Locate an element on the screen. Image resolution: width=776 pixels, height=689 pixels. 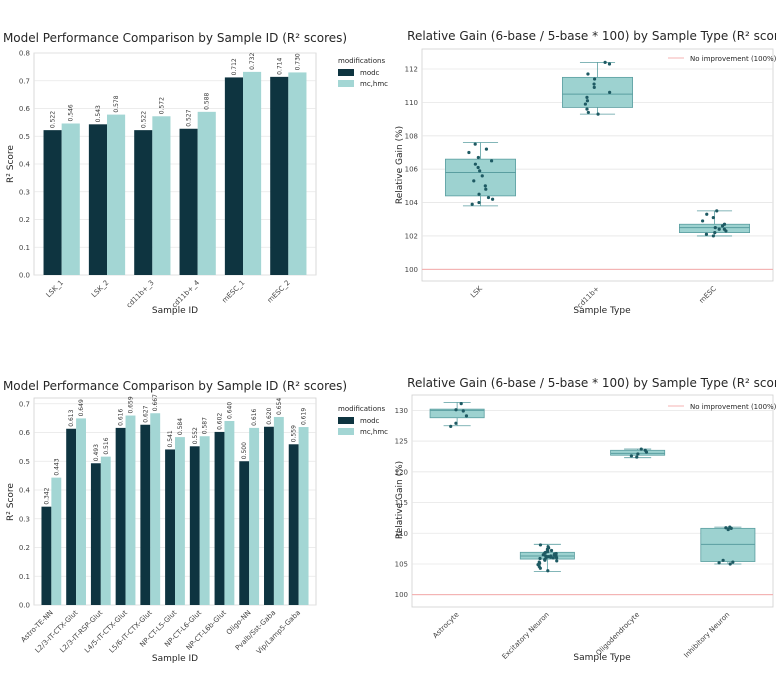
bar-value-label: 0.587 is located at coordinates (205, 425).